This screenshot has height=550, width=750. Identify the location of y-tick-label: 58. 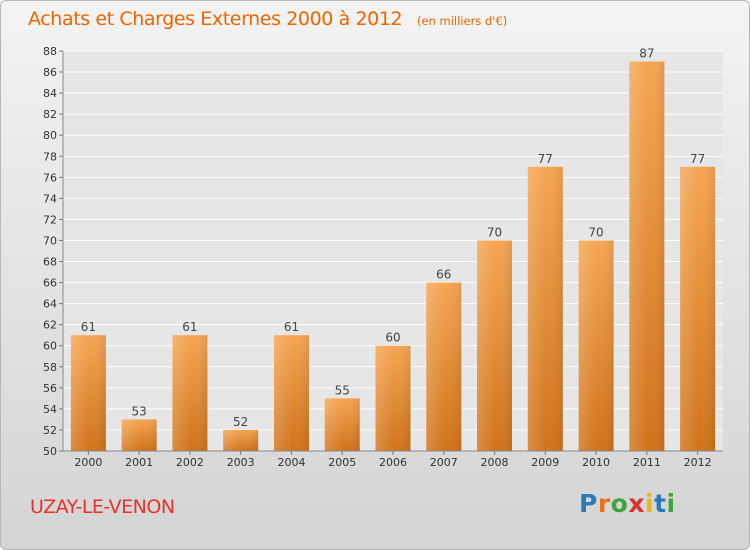
(50, 367).